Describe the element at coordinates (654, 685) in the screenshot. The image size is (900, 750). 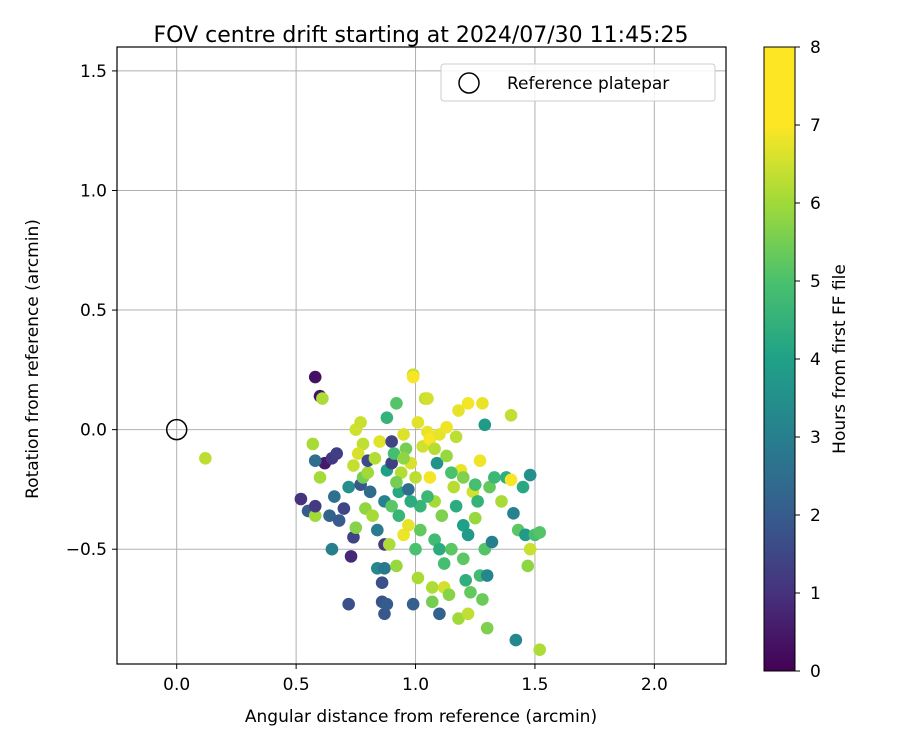
I see `x-tick-label: 2.0` at that location.